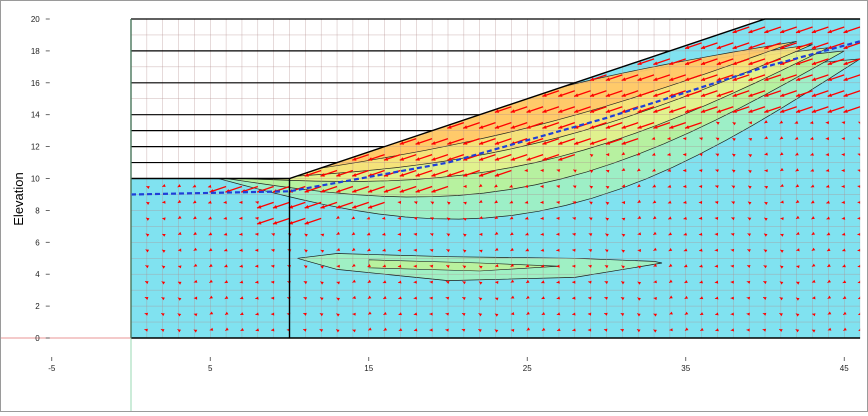  I want to click on y-tick-label: 0, so click(37, 338).